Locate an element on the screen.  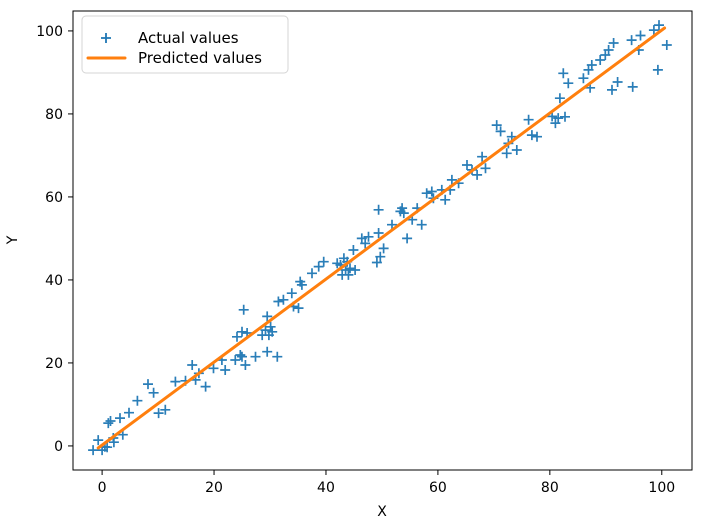
y-tick-label: 20 is located at coordinates (54, 364).